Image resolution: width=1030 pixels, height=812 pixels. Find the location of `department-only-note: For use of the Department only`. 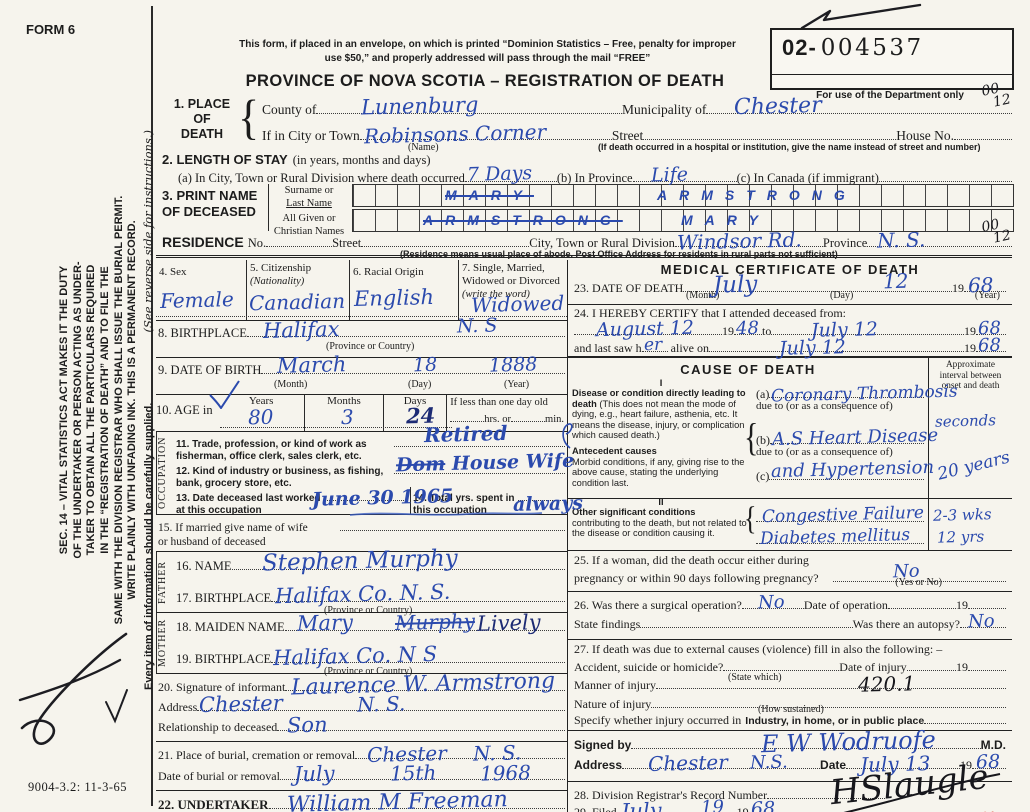

department-only-note: For use of the Department only is located at coordinates (890, 95).